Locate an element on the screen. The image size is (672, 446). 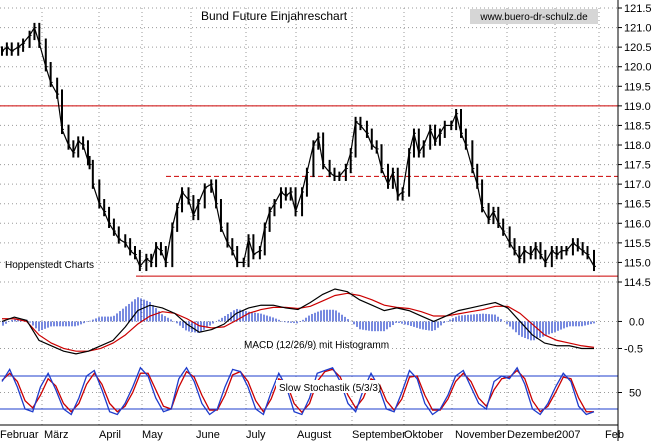
price-tick-label: 119.5 is located at coordinates (637, 87).